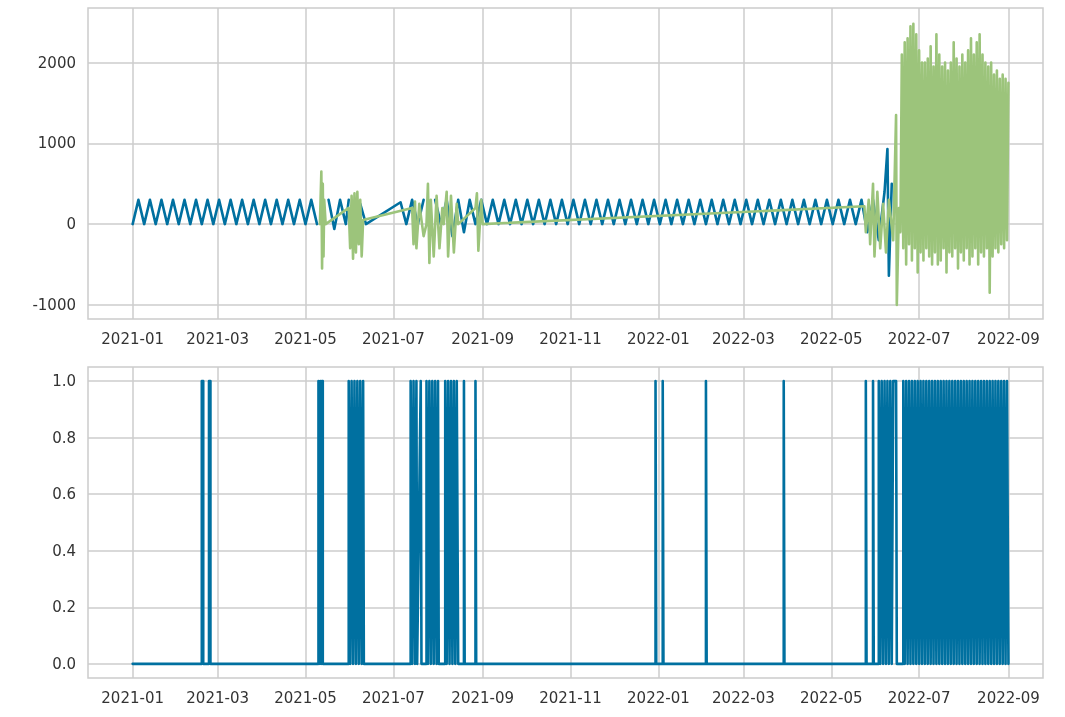  I want to click on y-tick-label: -1000, so click(54, 304).